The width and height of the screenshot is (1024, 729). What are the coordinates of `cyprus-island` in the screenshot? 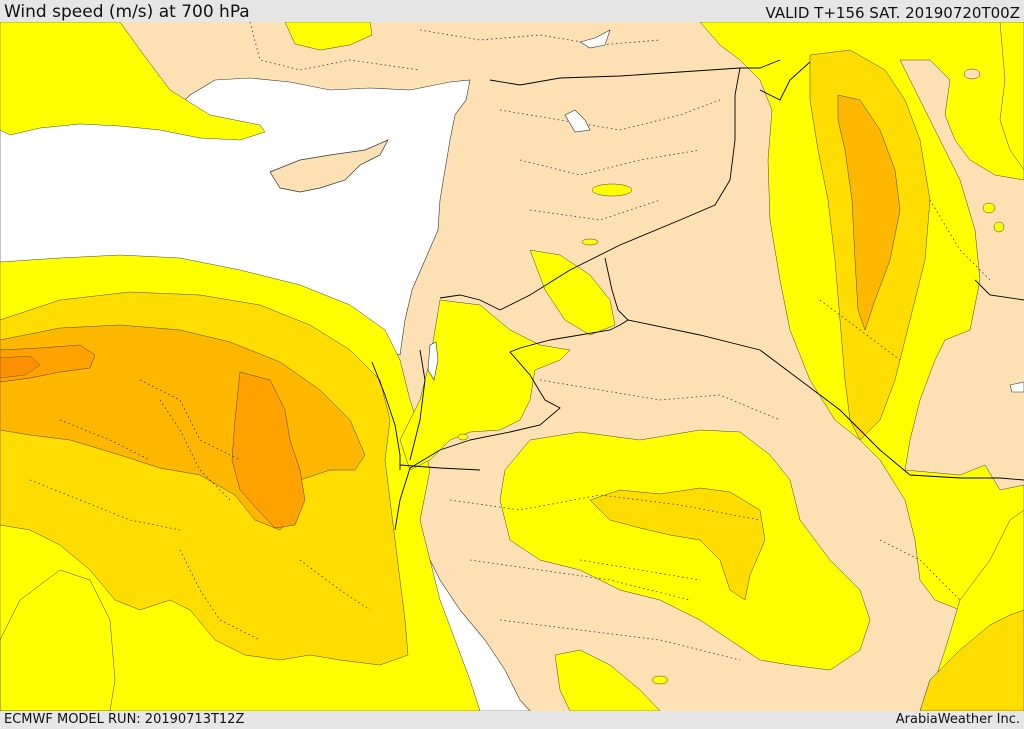 It's located at (329, 166).